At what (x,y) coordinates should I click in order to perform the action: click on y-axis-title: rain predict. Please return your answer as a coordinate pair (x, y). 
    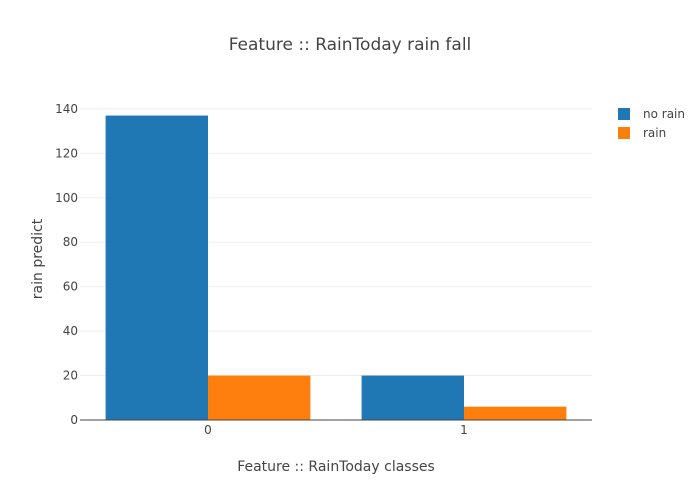
    Looking at the image, I should click on (38, 258).